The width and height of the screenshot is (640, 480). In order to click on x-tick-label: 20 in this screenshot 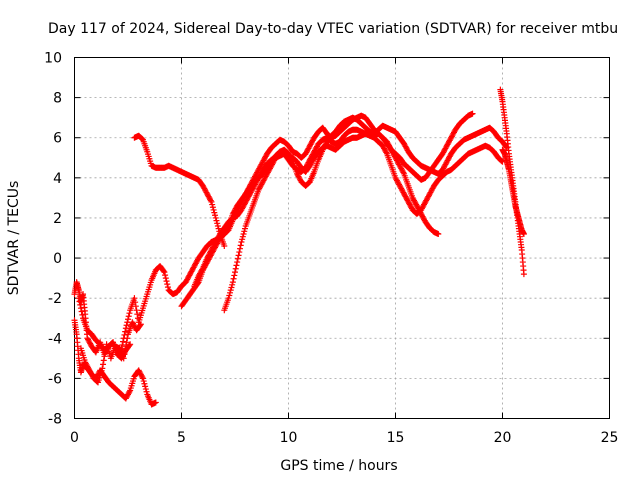, I will do `click(503, 438)`.